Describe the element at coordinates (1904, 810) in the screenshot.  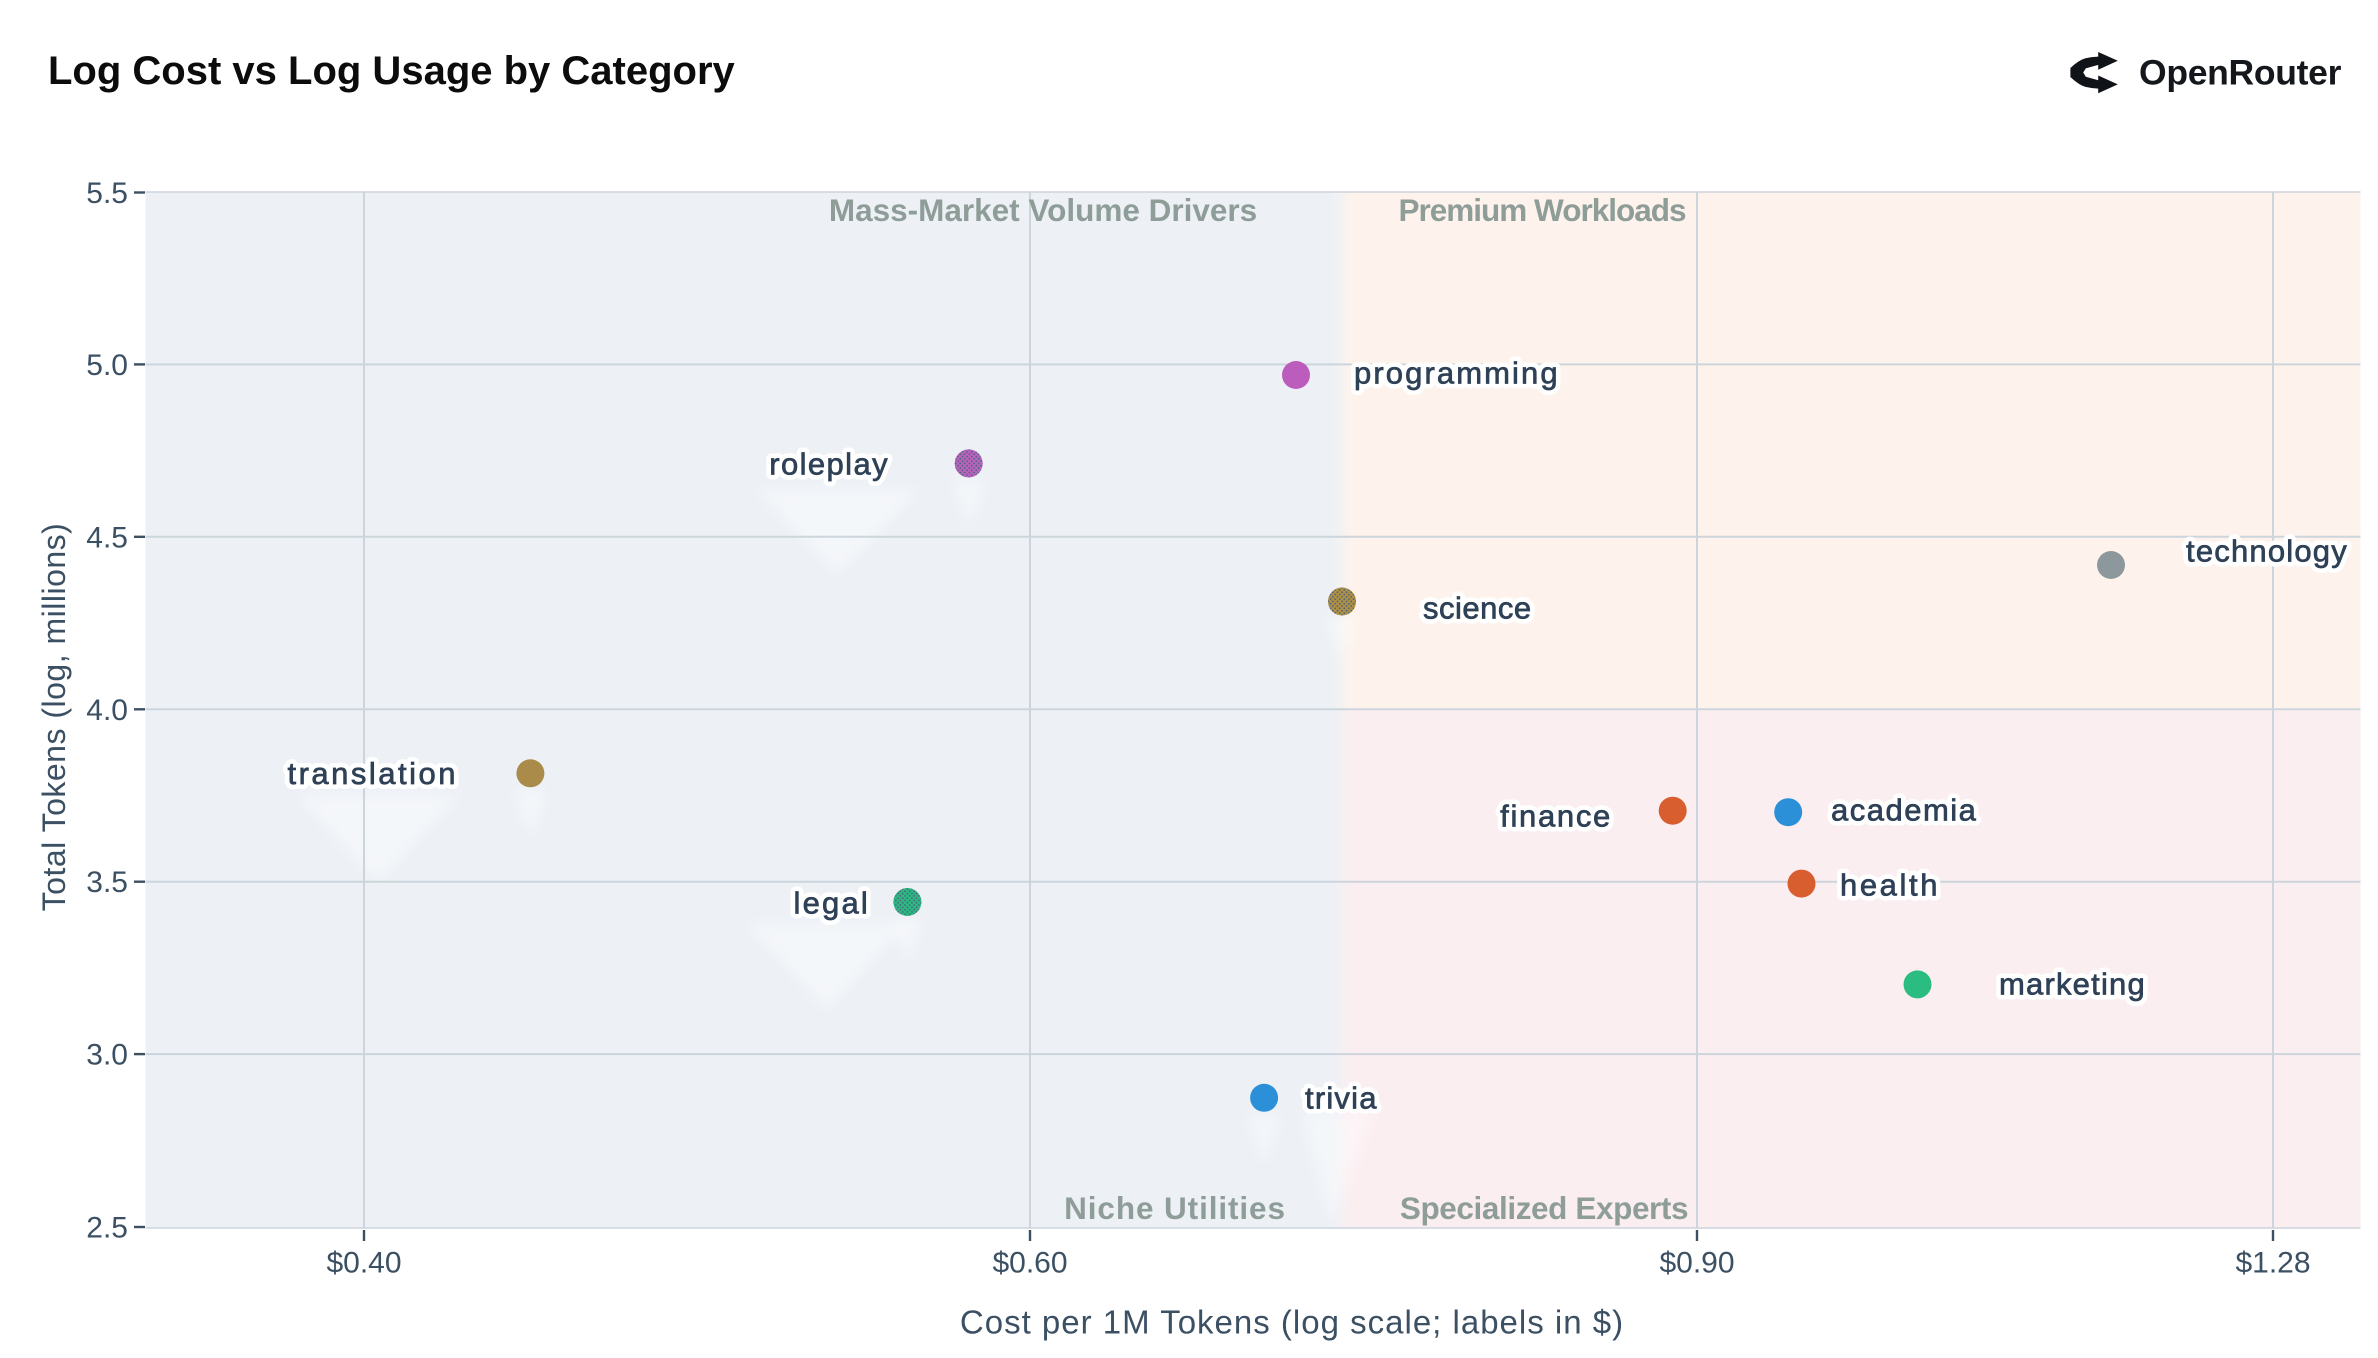
I see `svg-text: academia` at that location.